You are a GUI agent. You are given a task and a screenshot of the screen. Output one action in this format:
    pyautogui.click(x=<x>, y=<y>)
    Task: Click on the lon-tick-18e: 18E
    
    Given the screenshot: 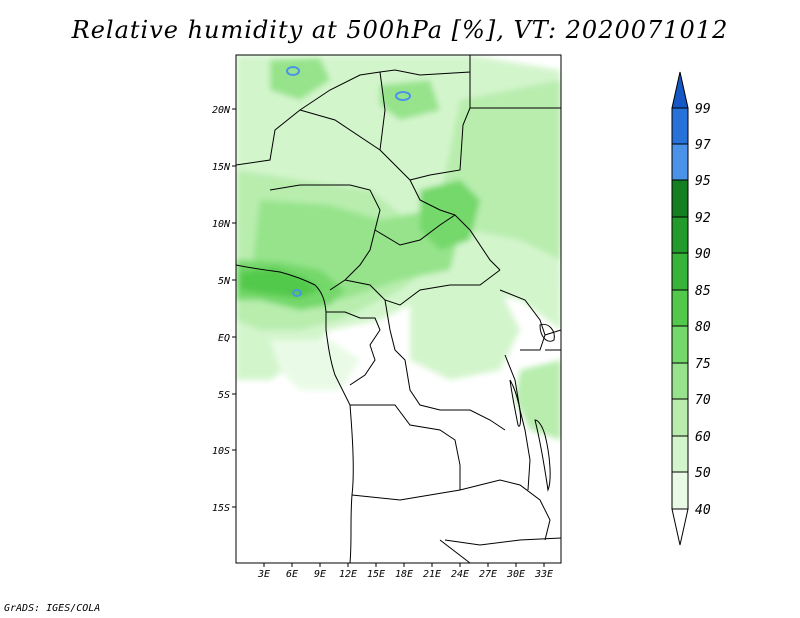 What is the action you would take?
    pyautogui.click(x=404, y=571)
    